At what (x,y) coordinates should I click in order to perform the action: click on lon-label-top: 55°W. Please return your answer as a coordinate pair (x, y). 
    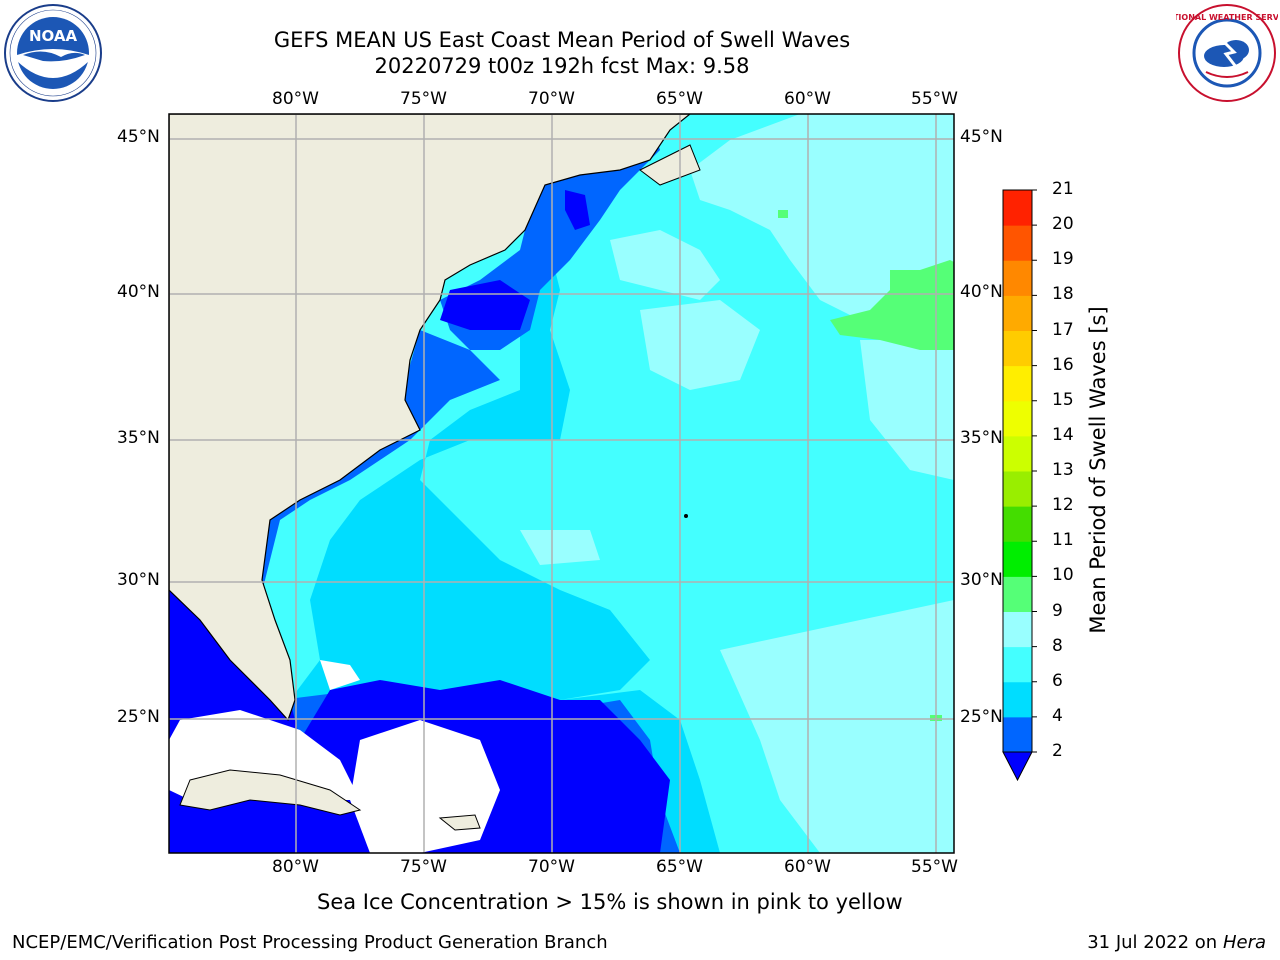
    Looking at the image, I should click on (934, 99).